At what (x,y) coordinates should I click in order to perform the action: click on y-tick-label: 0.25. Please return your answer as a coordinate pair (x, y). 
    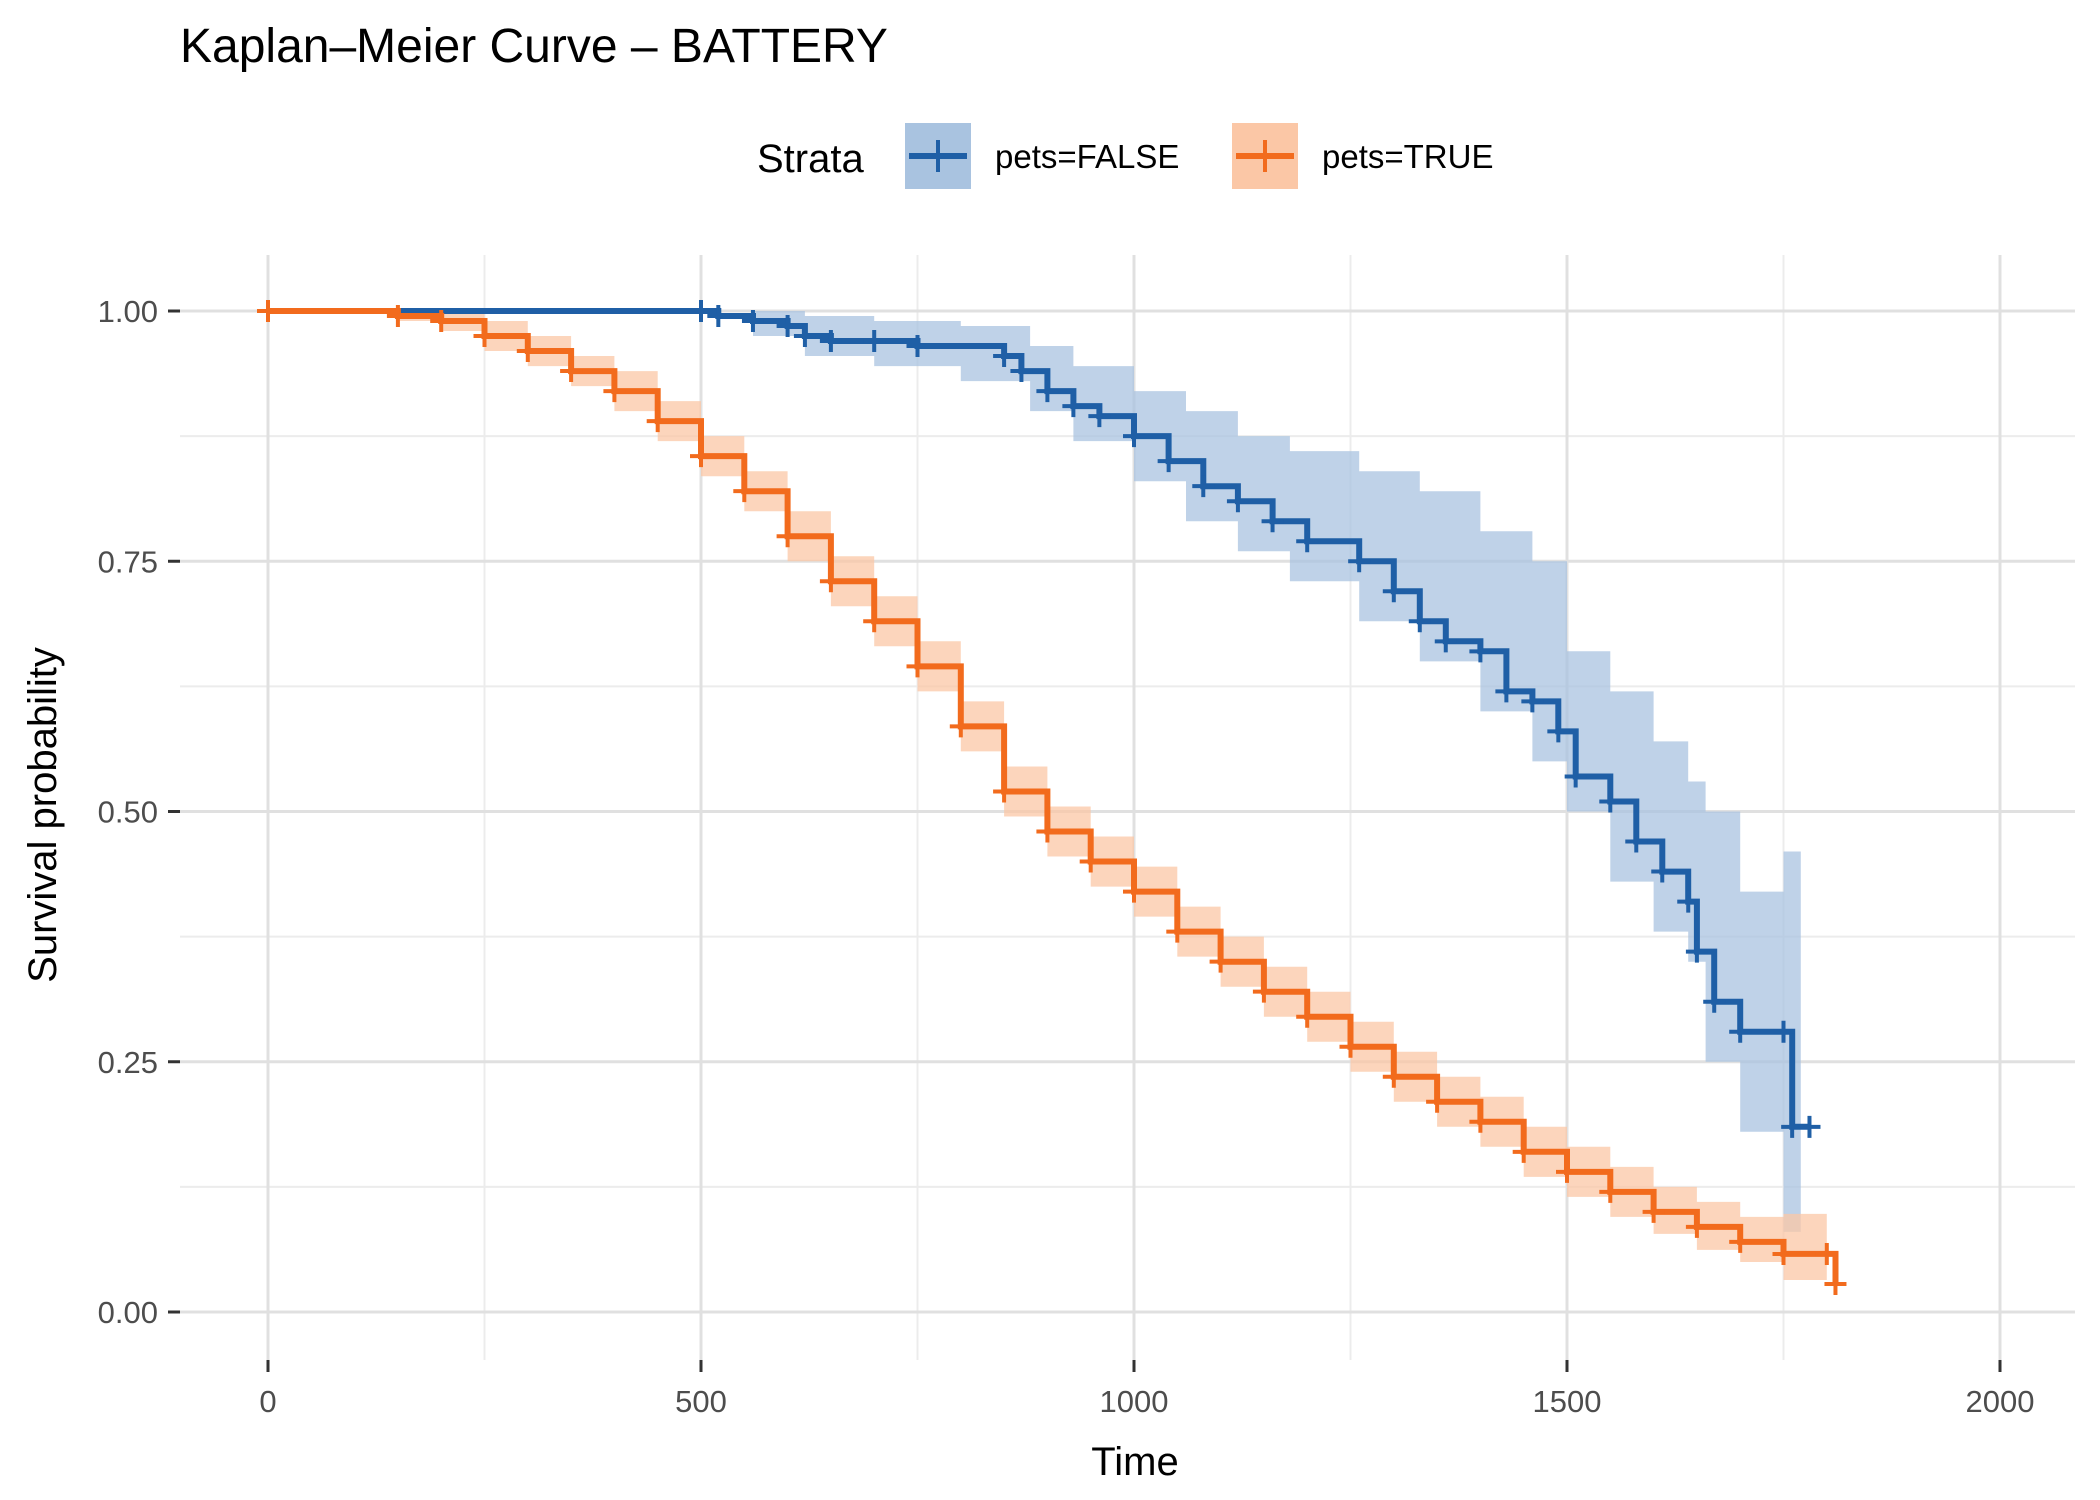
    Looking at the image, I should click on (128, 1062).